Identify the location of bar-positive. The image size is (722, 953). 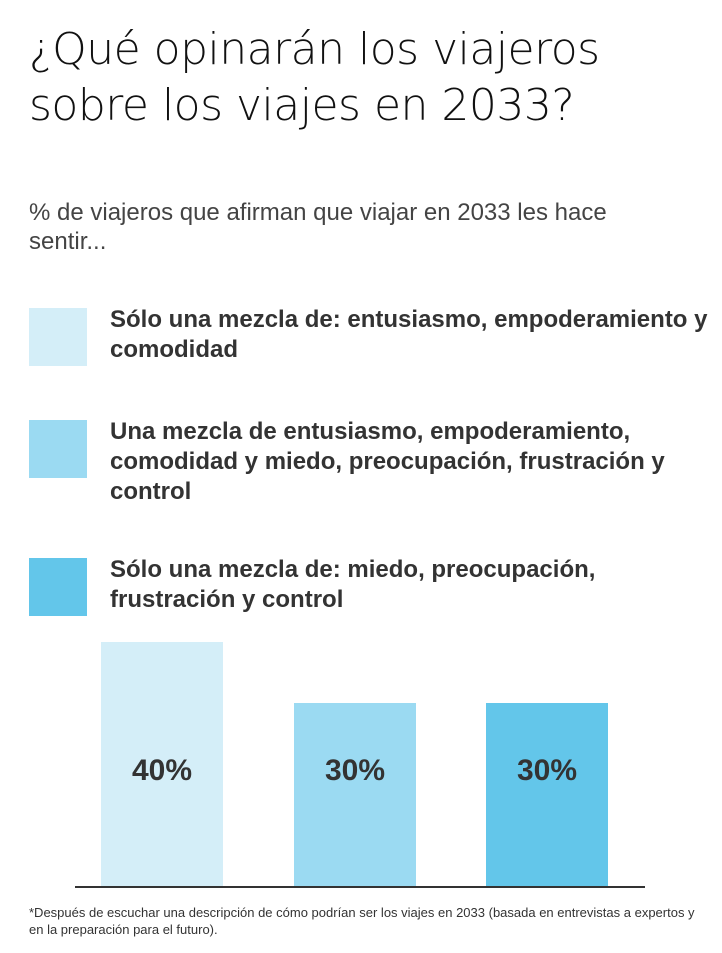
(162, 764).